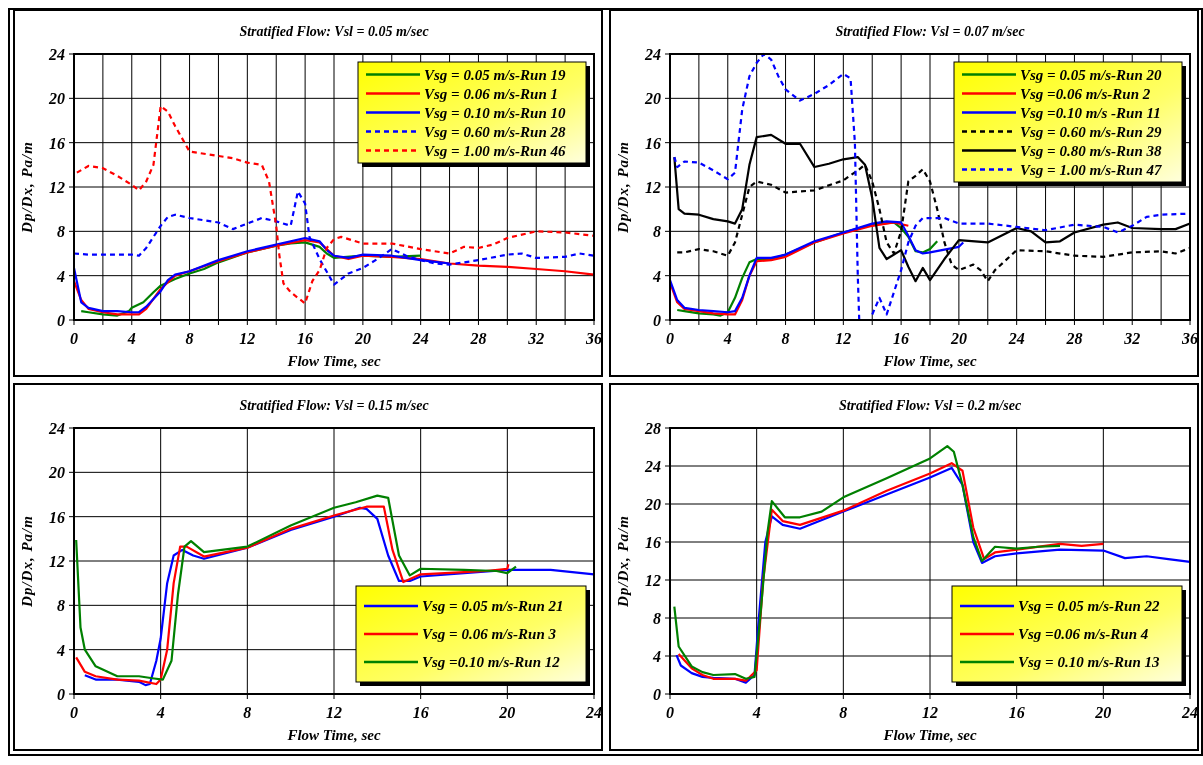 The width and height of the screenshot is (1203, 765). What do you see at coordinates (495, 112) in the screenshot?
I see `legend-label: Vsg = 0.10 m/s-Run 10` at bounding box center [495, 112].